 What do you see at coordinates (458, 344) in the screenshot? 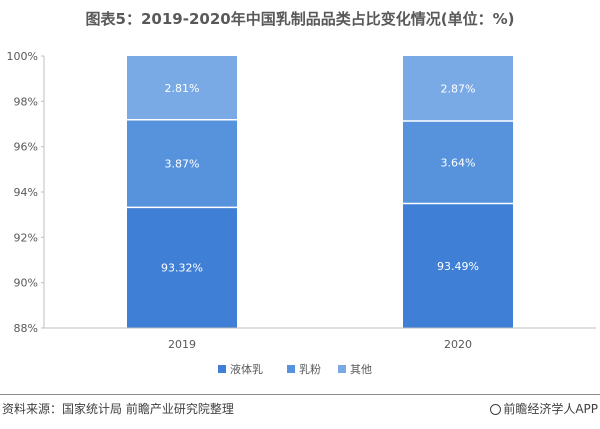
I see `x-tick-label: 2020` at bounding box center [458, 344].